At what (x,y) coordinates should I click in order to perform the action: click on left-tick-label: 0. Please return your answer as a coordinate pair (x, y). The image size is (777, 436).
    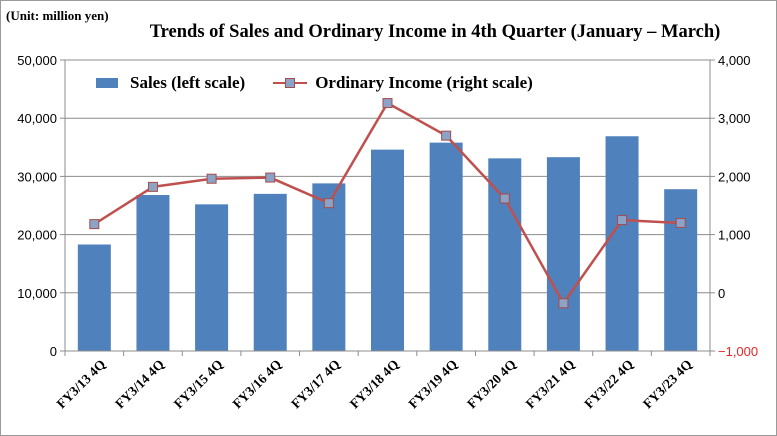
    Looking at the image, I should click on (53, 351).